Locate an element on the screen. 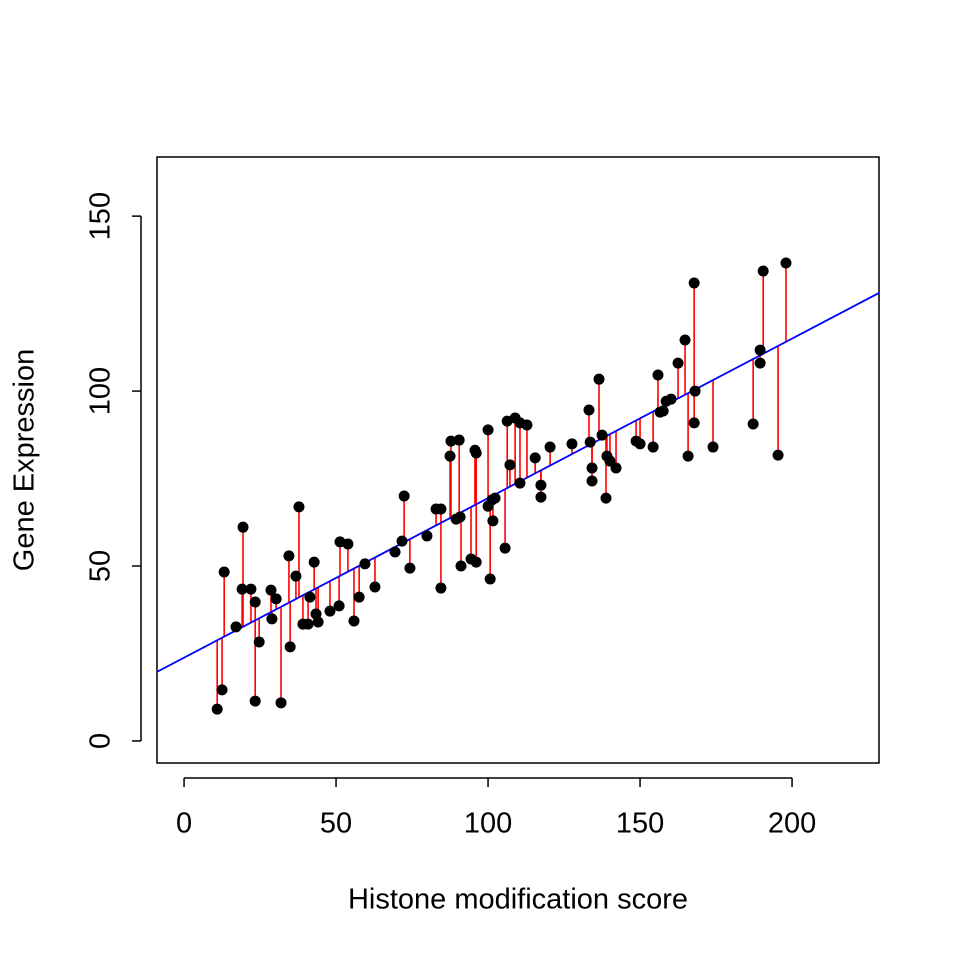 This screenshot has width=960, height=960. x-tick-label: 150 is located at coordinates (640, 824).